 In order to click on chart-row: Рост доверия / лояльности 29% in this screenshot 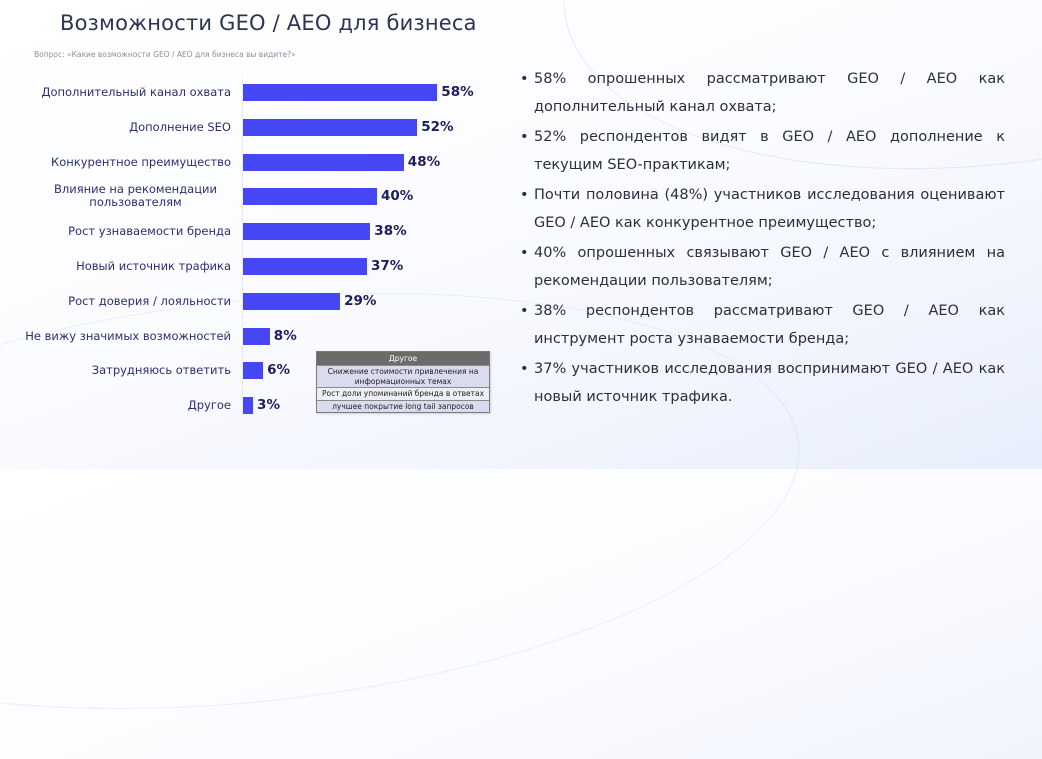, I will do `click(250, 301)`.